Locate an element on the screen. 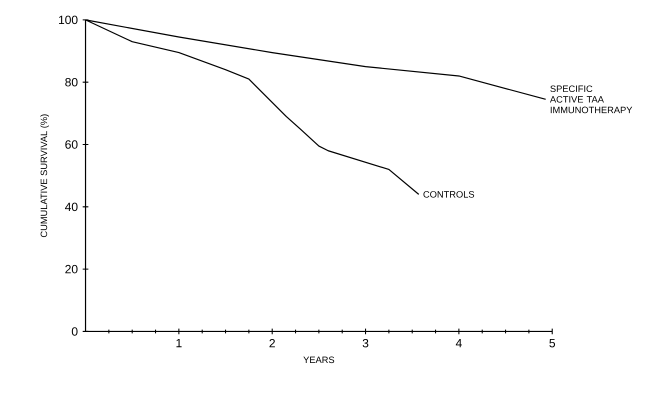  x-tick-label: 4 is located at coordinates (459, 343).